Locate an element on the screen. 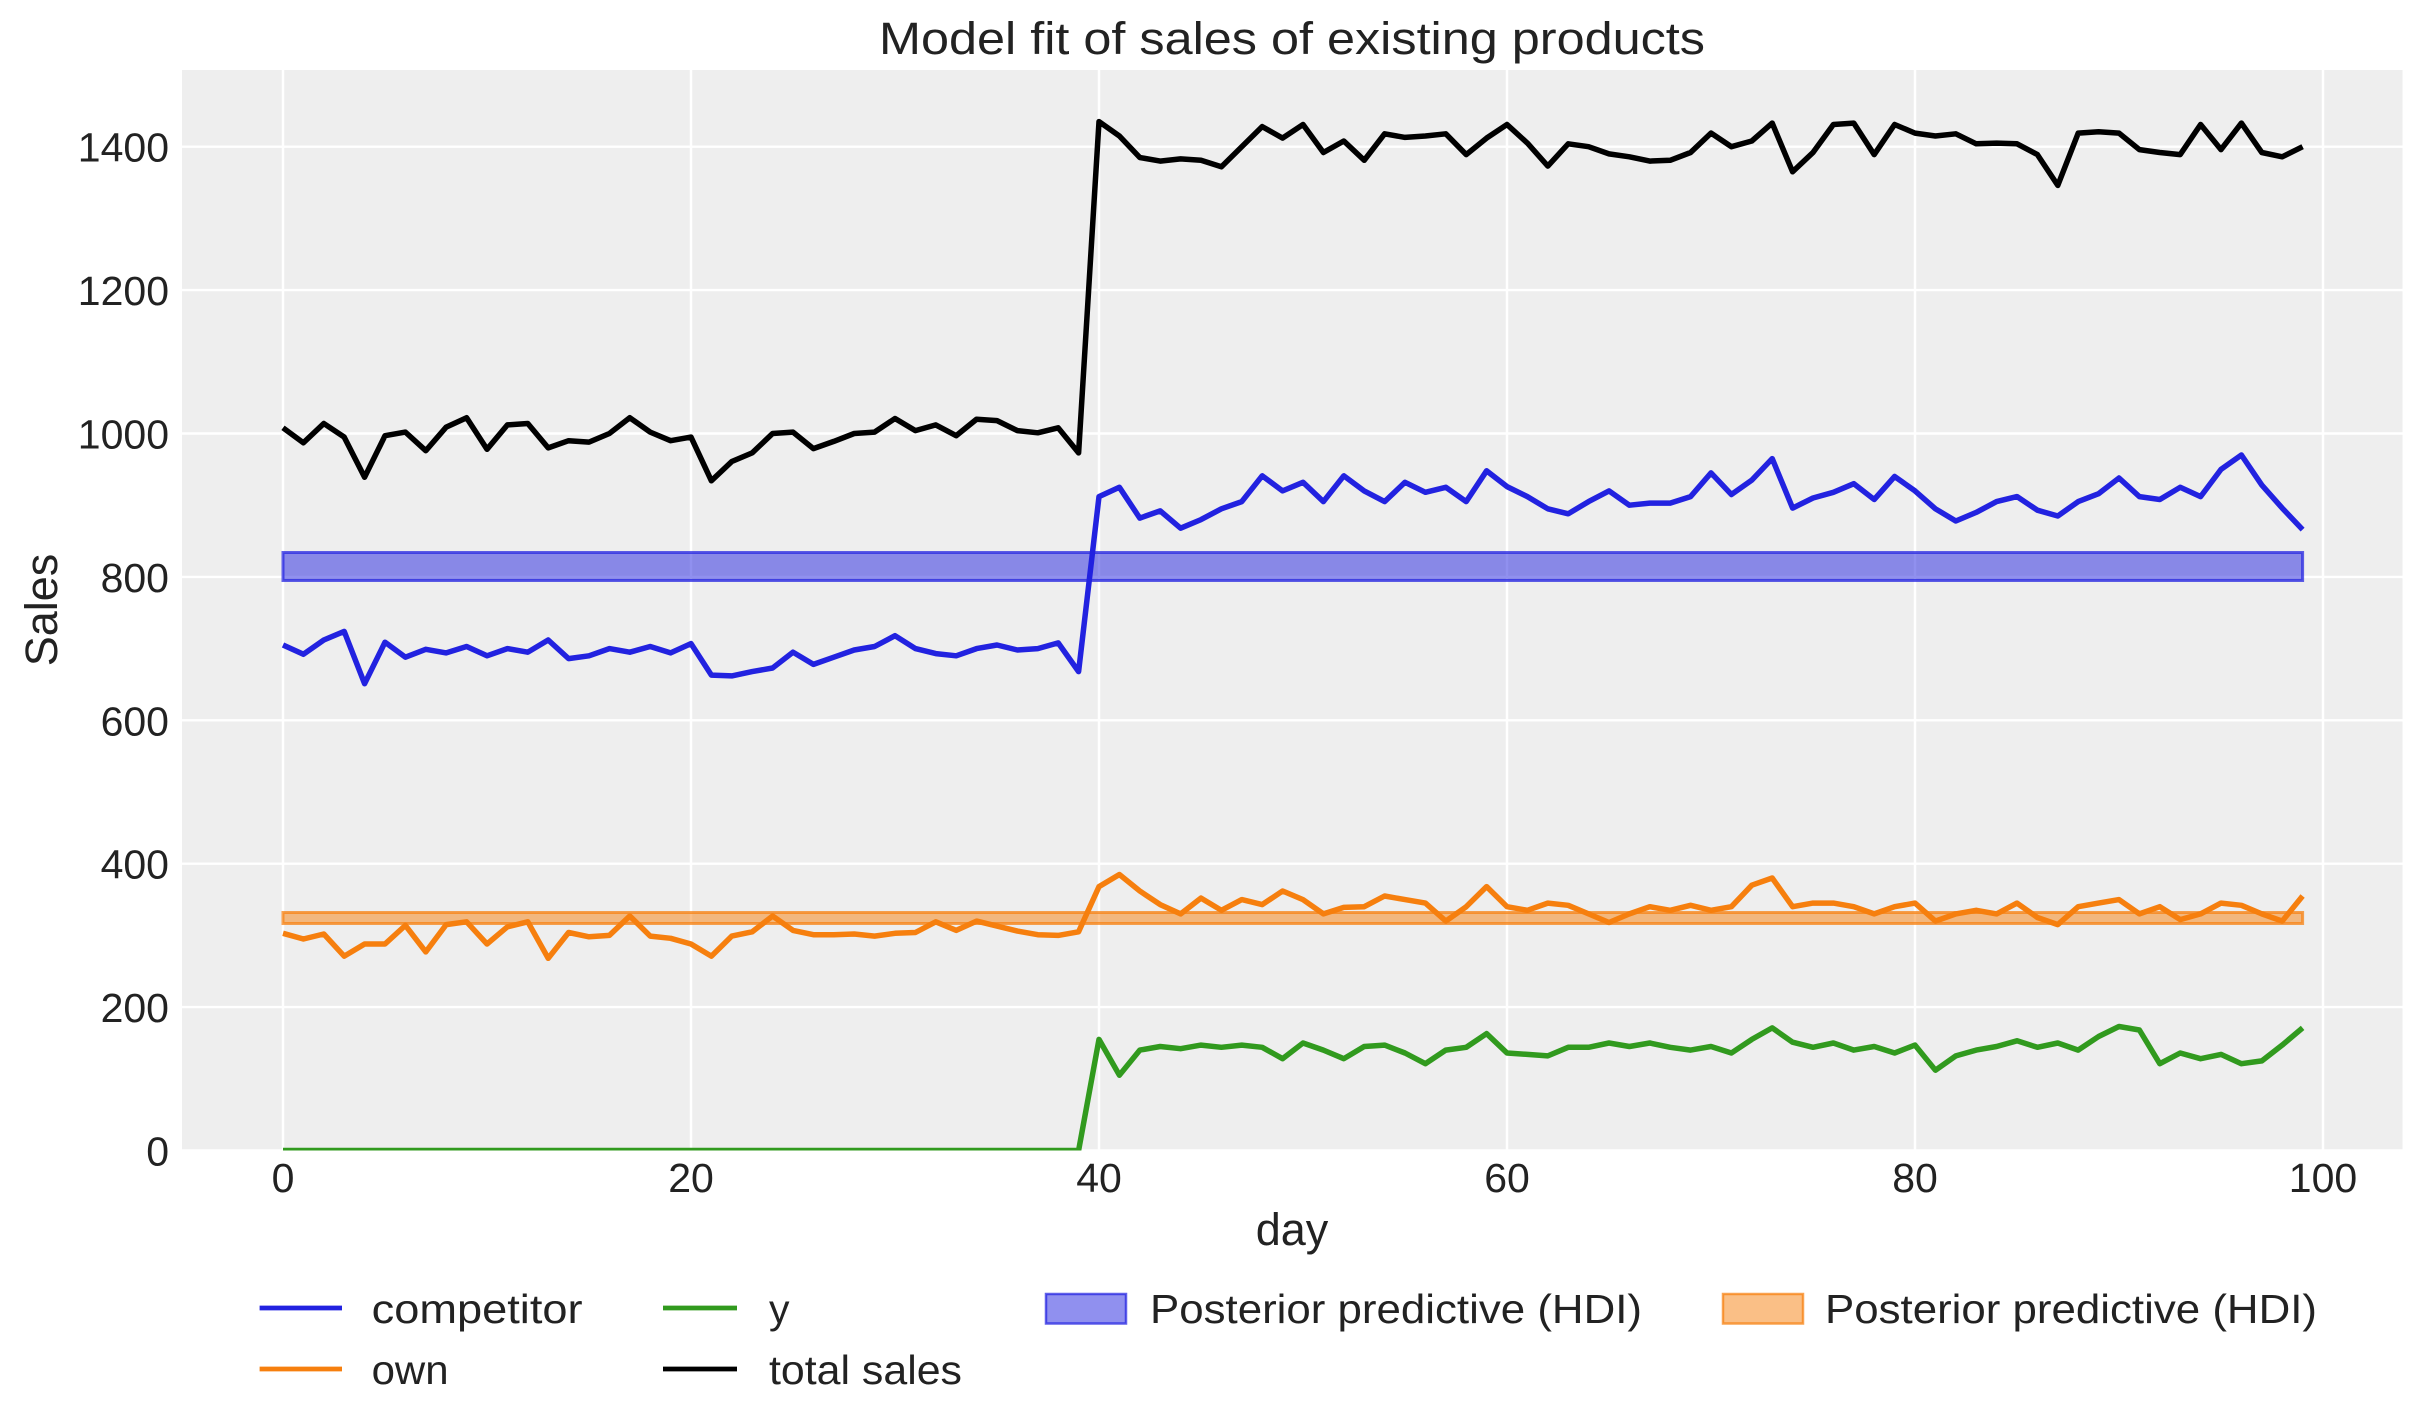  svg-text: 1000 is located at coordinates (123, 435).